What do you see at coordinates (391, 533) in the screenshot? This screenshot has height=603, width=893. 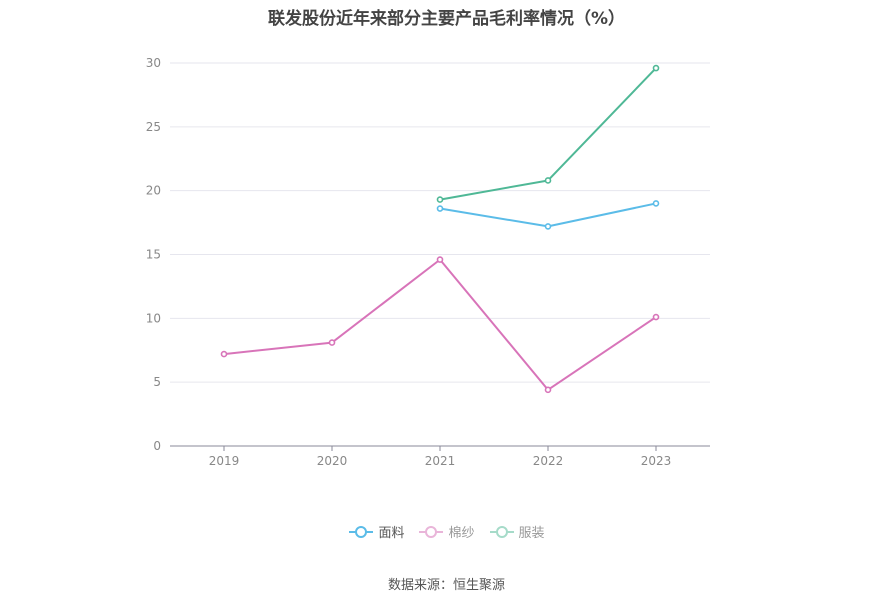 I see `legend-label-fabric: 面料` at bounding box center [391, 533].